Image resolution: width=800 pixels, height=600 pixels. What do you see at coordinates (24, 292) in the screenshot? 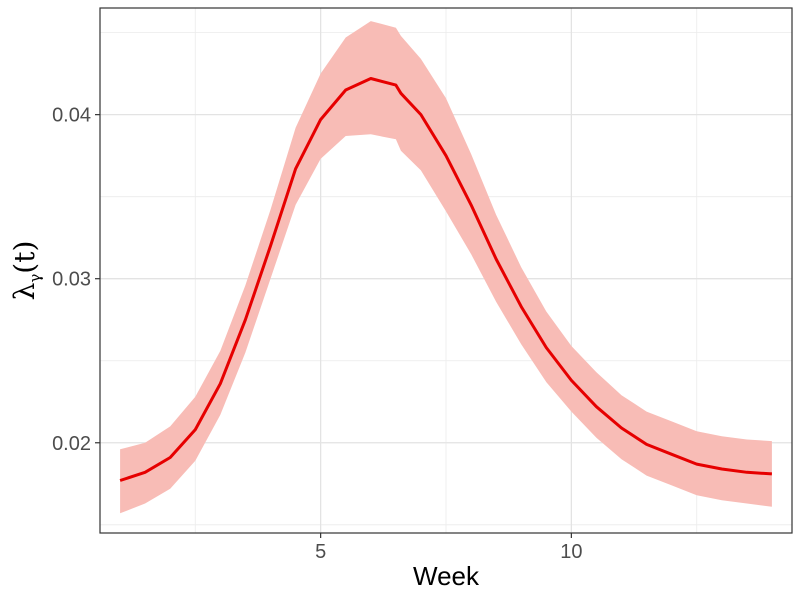
I see `y-axis-title-main: λ` at bounding box center [24, 292].